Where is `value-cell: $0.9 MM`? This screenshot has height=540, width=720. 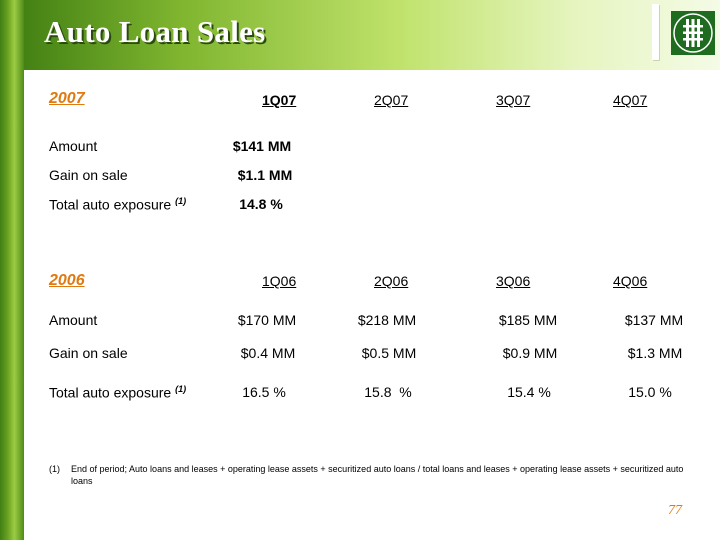
value-cell: $0.9 MM is located at coordinates (530, 353).